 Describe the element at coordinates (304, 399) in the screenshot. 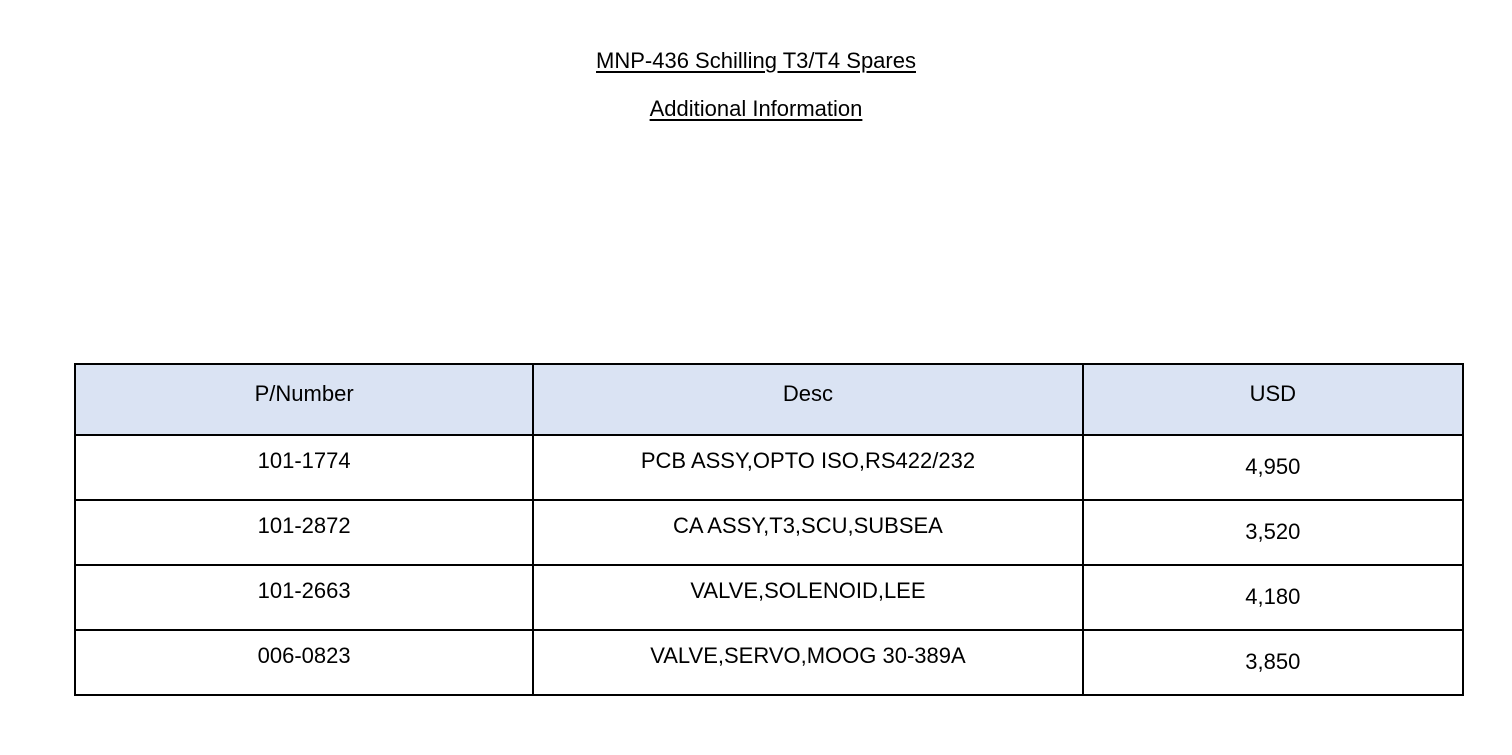

I see `header-pnumber: P/Number` at that location.